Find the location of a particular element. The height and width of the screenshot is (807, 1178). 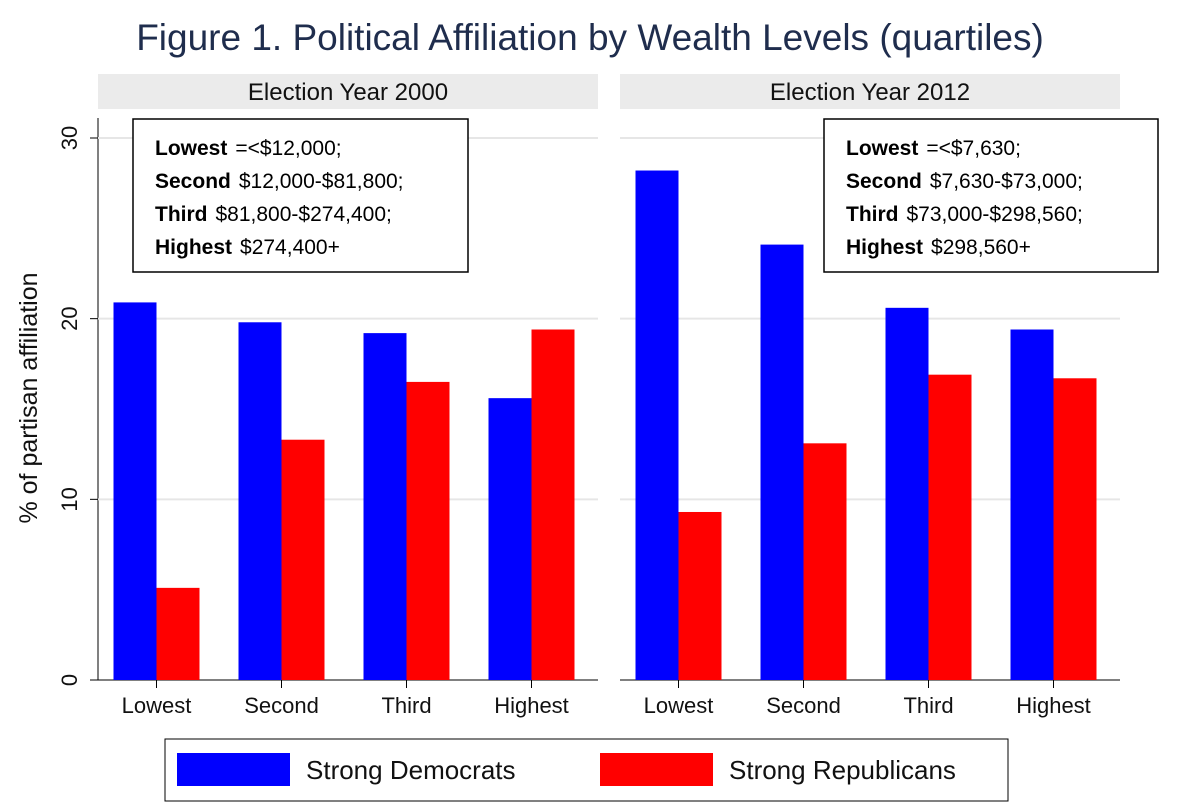

wealth-note-range: $81,800-$274,400; is located at coordinates (304, 214).